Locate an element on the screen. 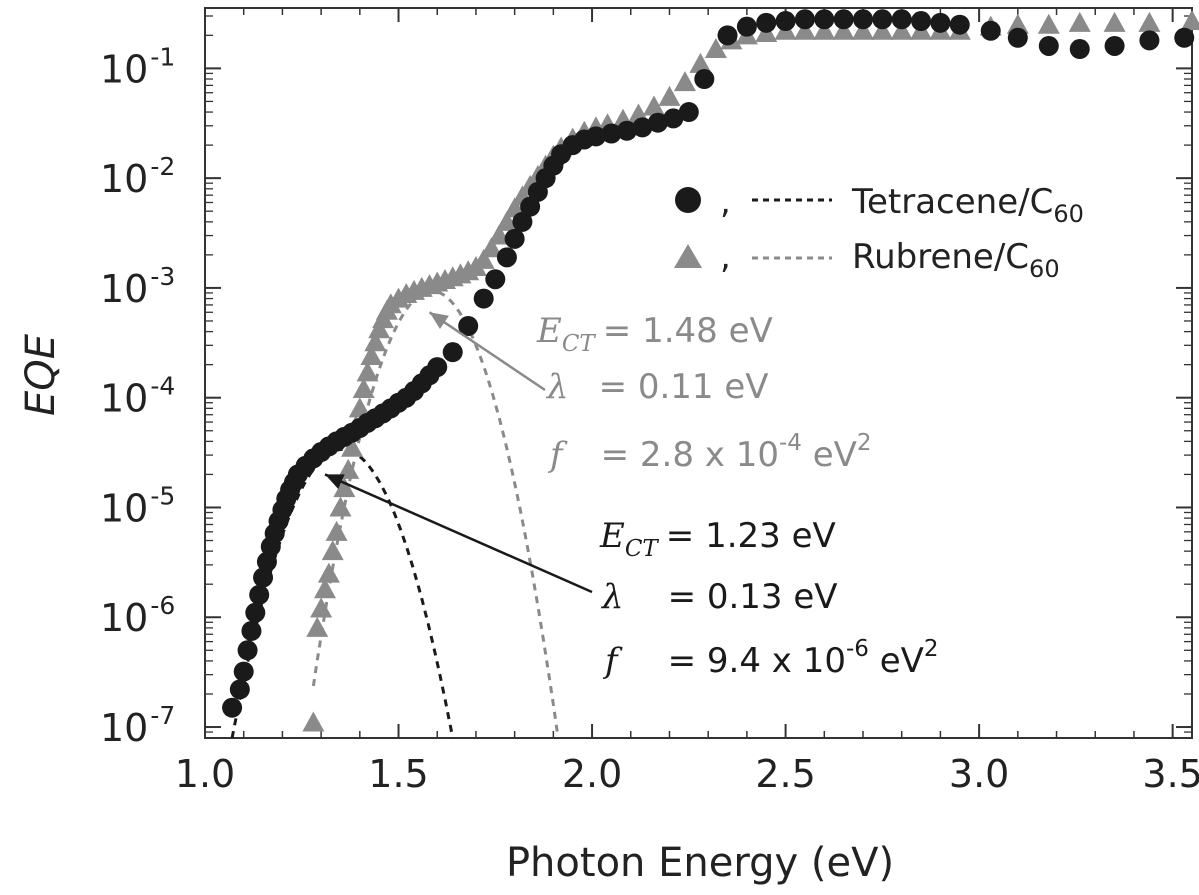  legend-marker-tetracene is located at coordinates (688, 200).